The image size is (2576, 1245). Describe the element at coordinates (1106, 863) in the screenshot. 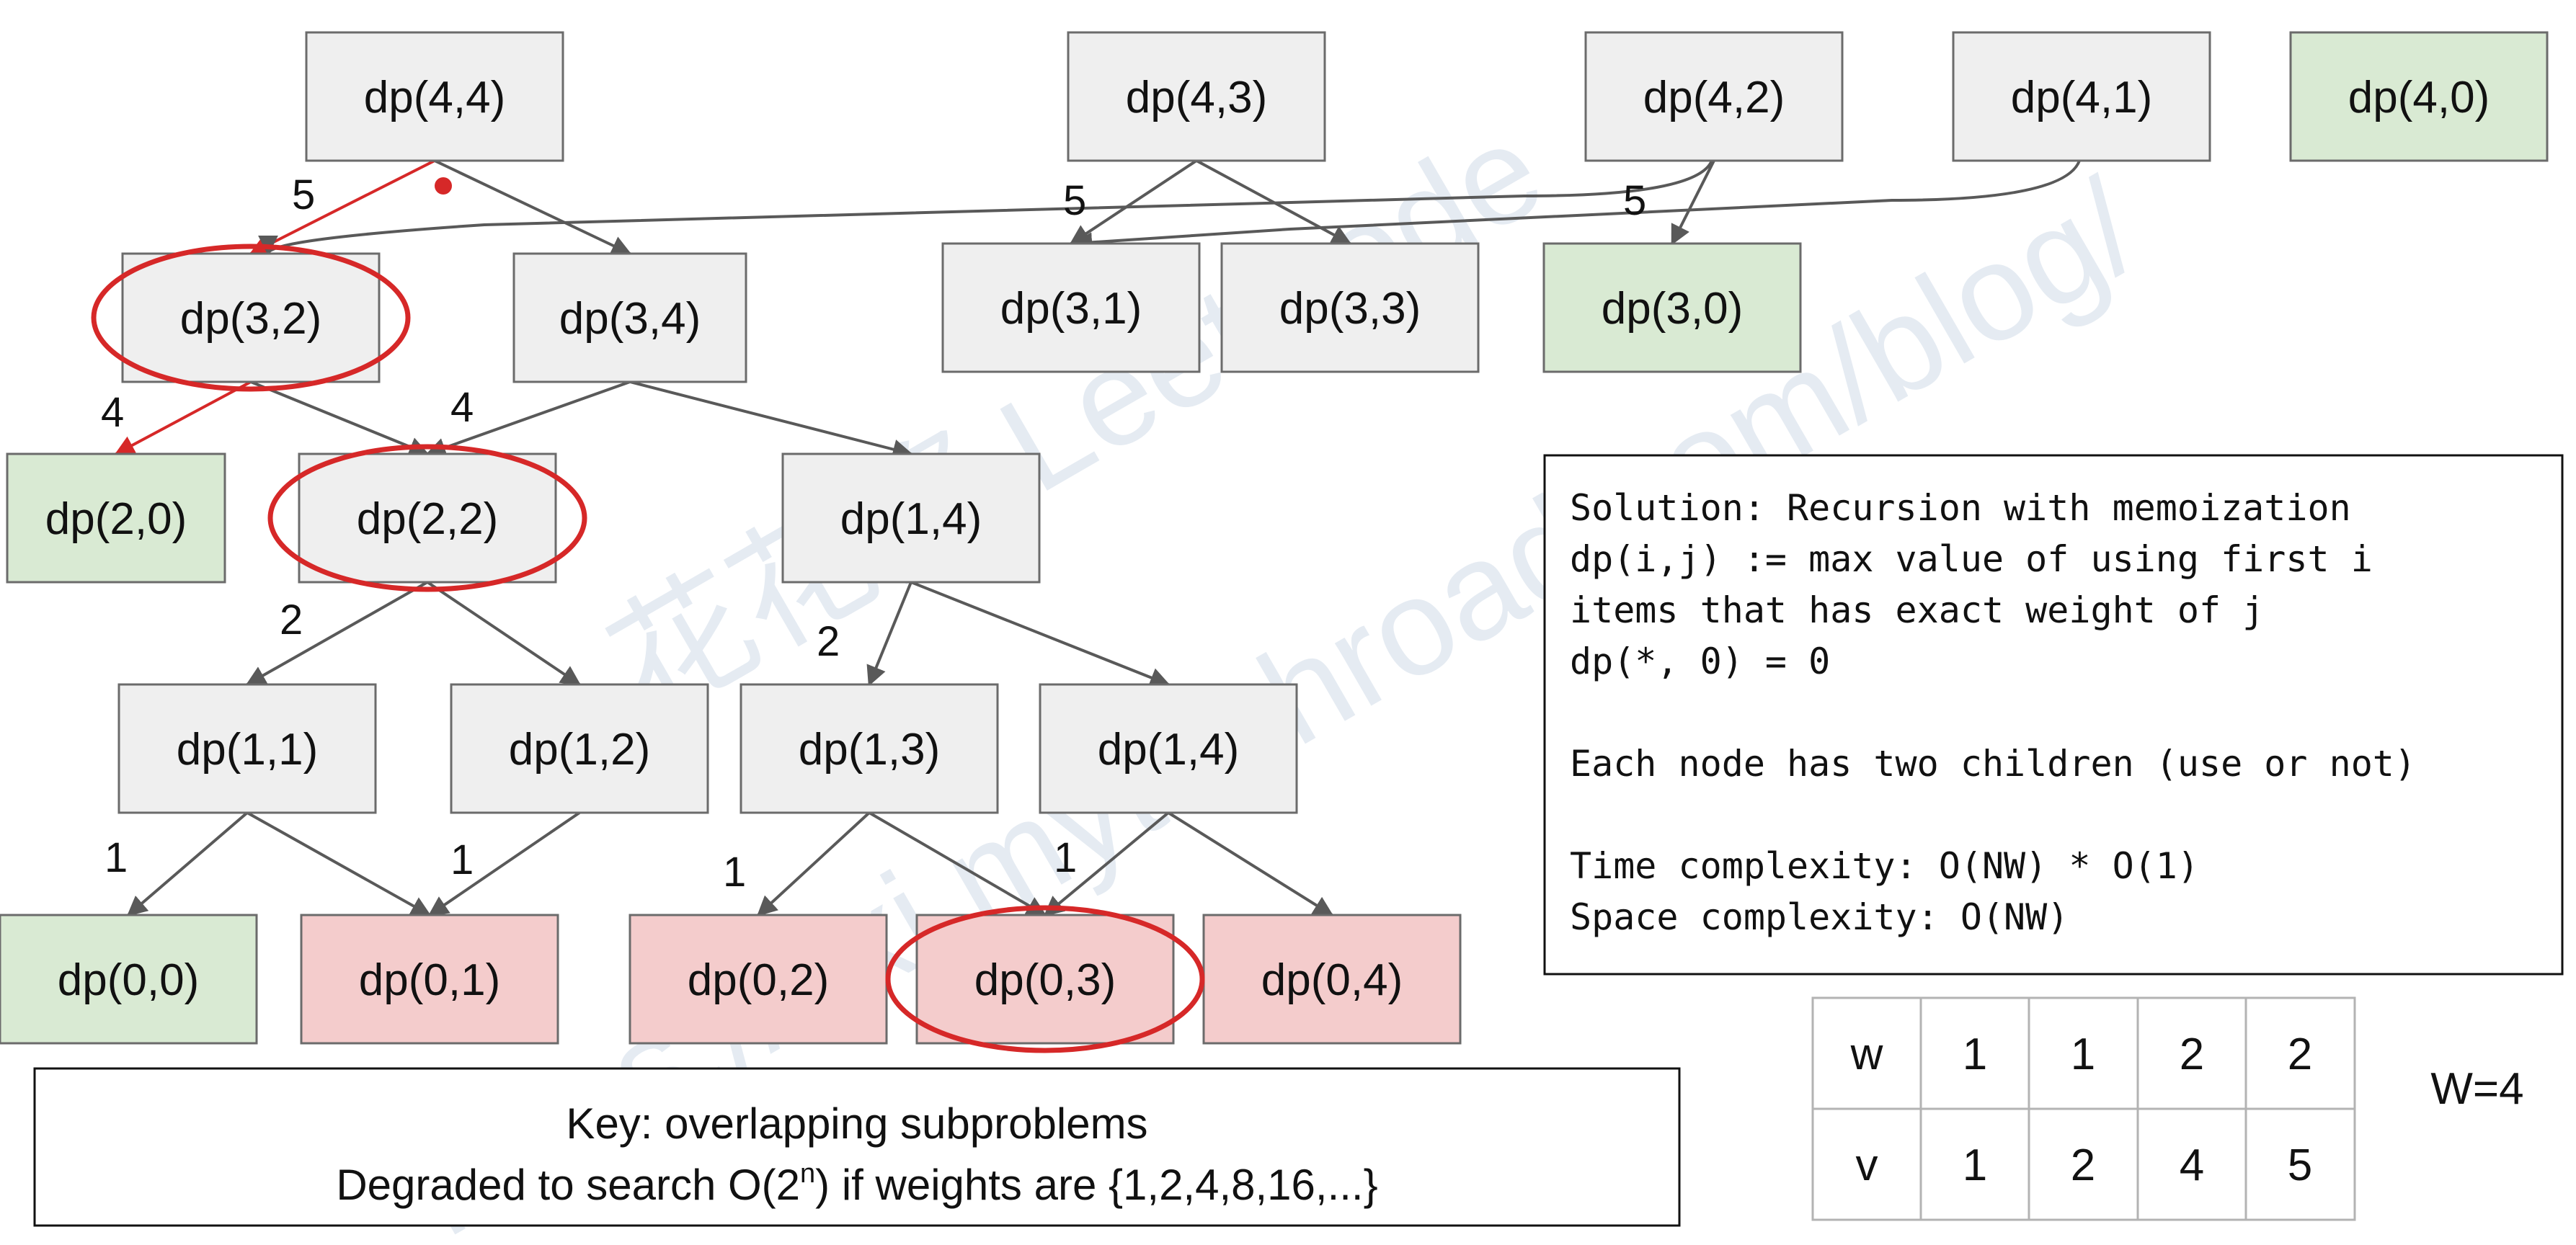

I see `edge-n14b-to-n03` at that location.